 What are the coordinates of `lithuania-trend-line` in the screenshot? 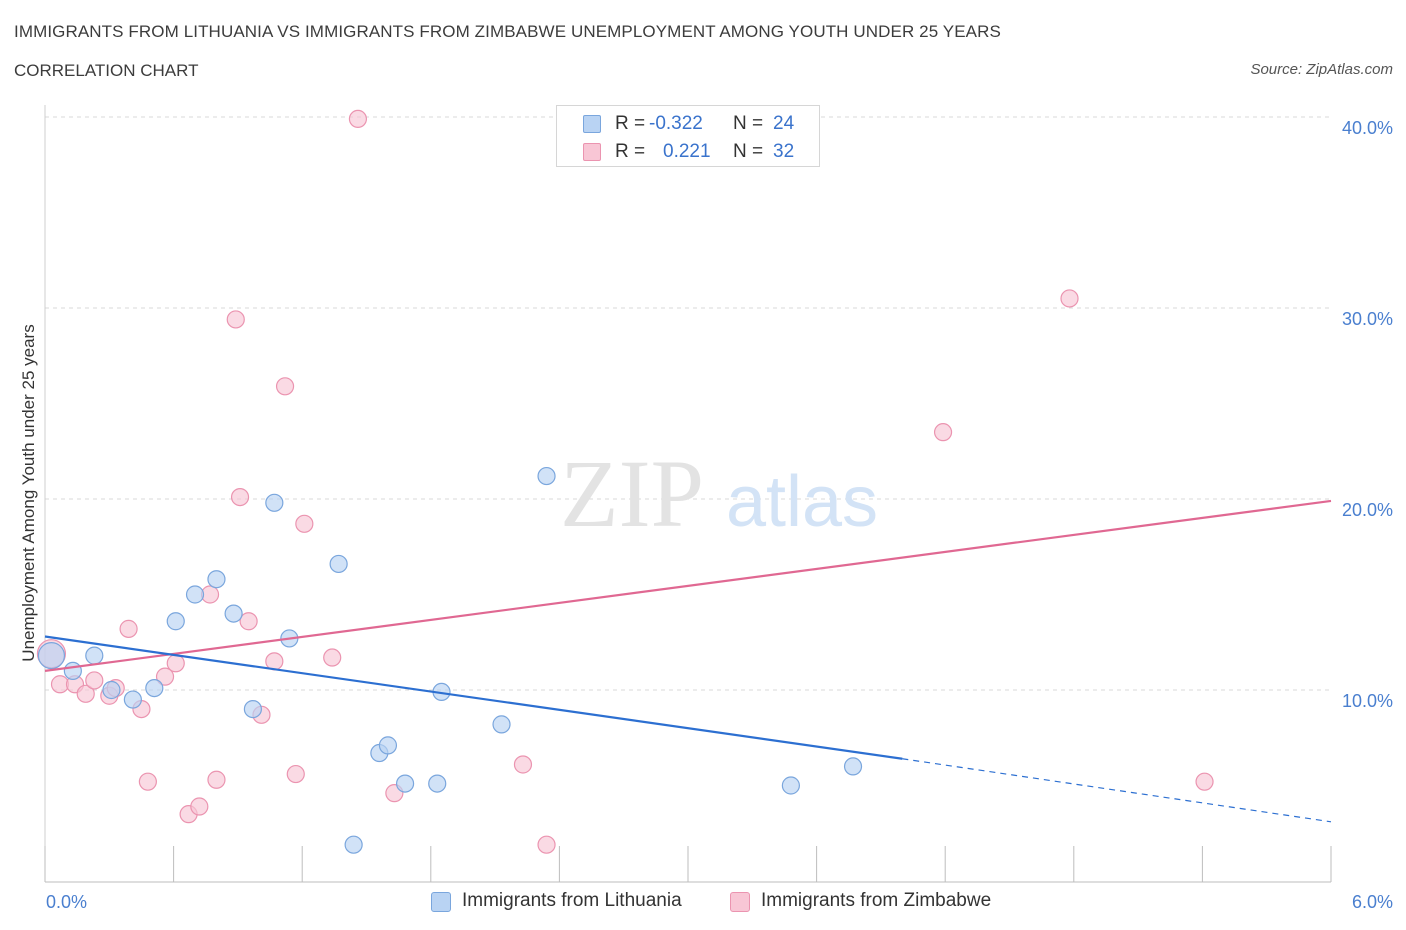 It's located at (473, 697).